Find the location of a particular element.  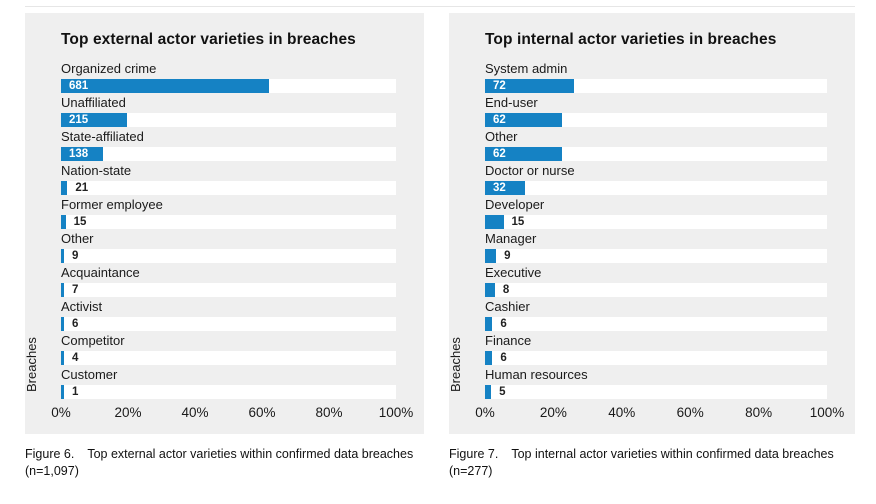

bar-row: Manager 9 is located at coordinates (656, 247).